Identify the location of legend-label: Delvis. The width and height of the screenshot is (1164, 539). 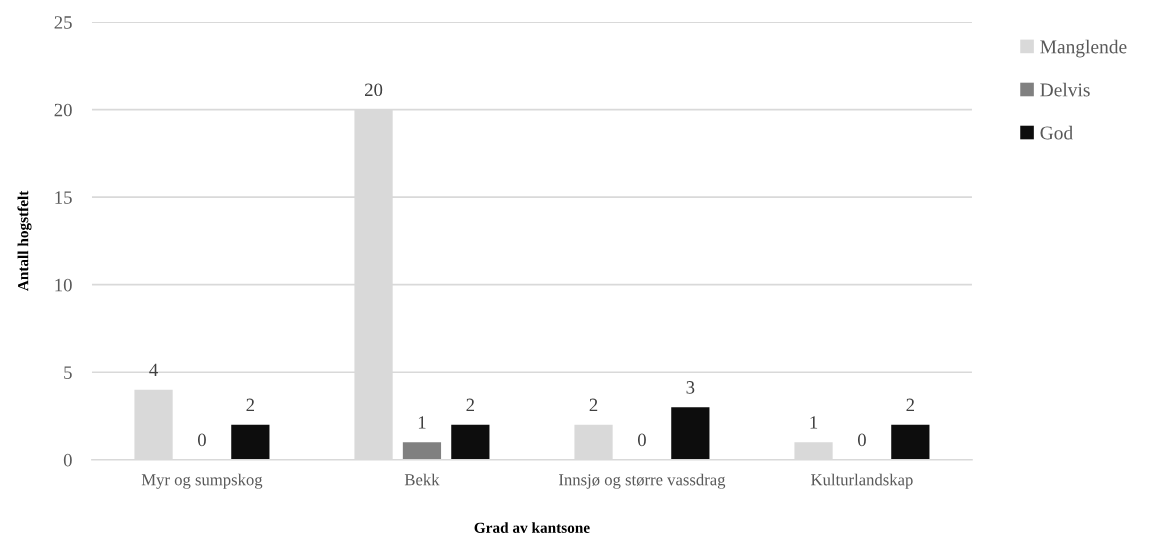
(1065, 89).